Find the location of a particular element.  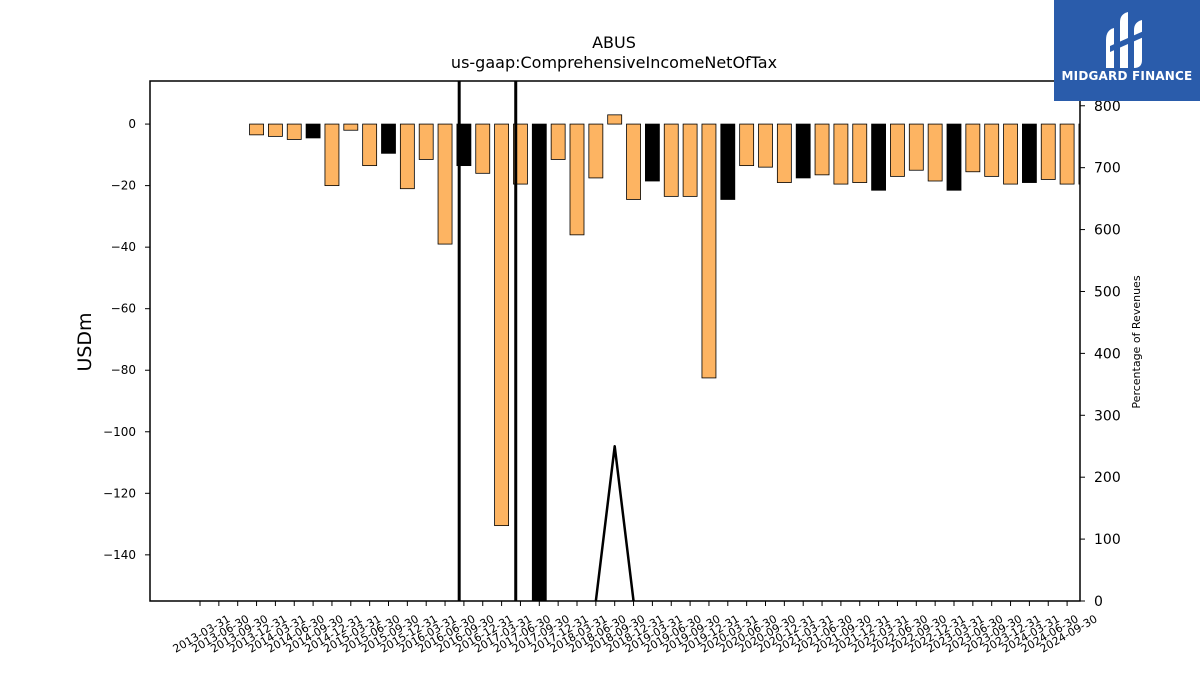

y-tick-label: −60 is located at coordinates (123, 309).